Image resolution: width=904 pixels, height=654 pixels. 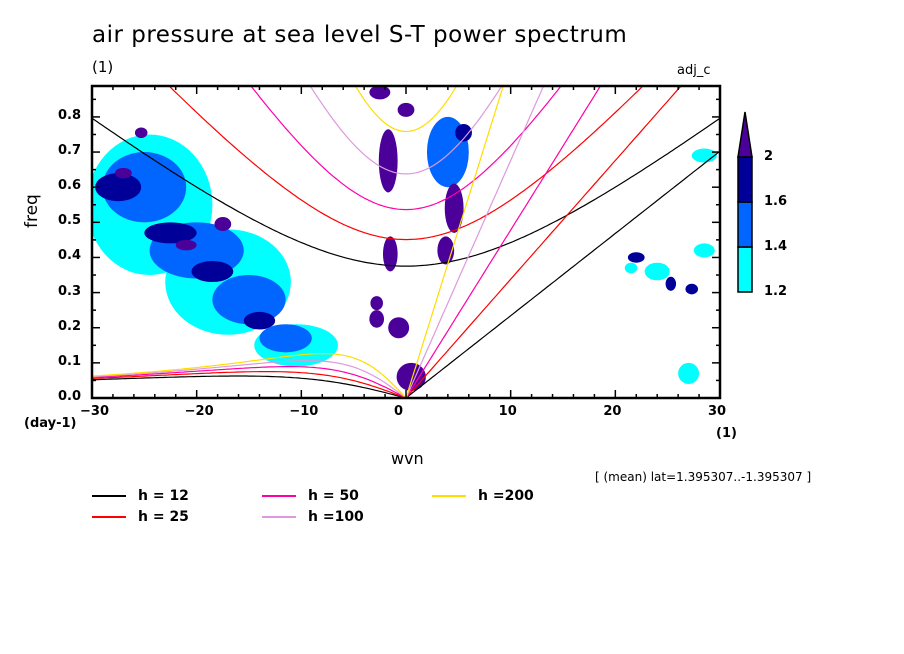 I want to click on y-tick-label: 0.0, so click(x=70, y=396).